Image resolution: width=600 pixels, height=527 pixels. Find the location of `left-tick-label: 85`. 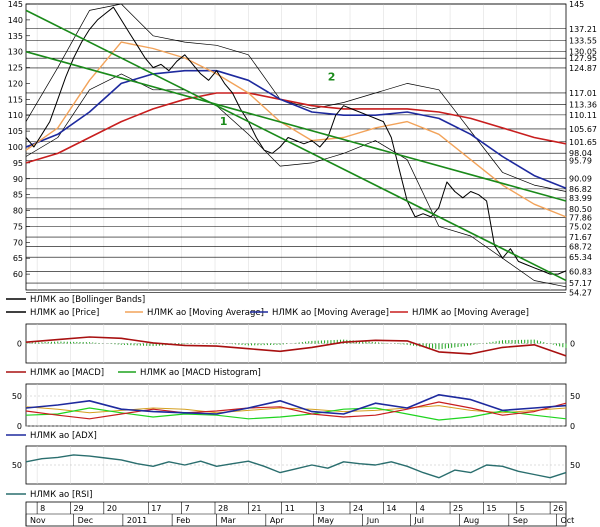

left-tick-label: 85 is located at coordinates (18, 195).